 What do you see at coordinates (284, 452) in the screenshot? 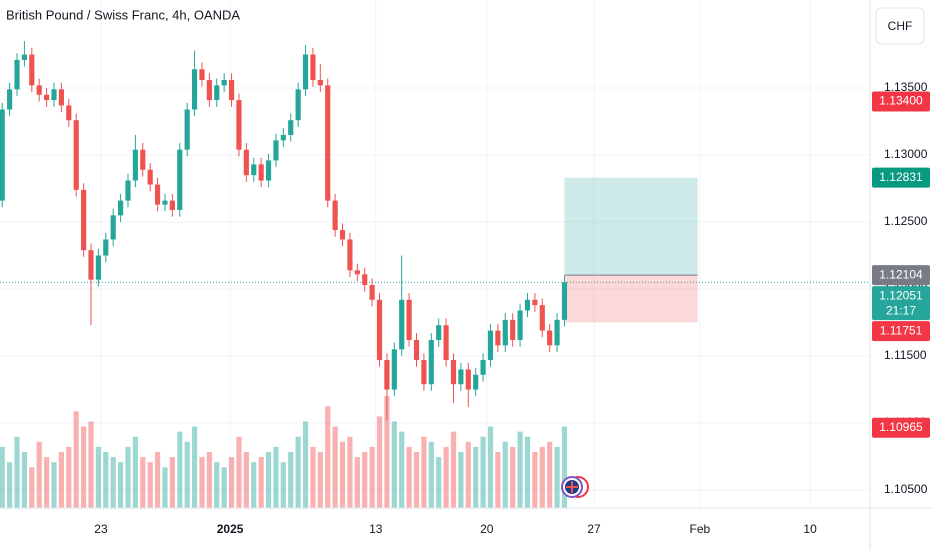
I see `volume-layer` at bounding box center [284, 452].